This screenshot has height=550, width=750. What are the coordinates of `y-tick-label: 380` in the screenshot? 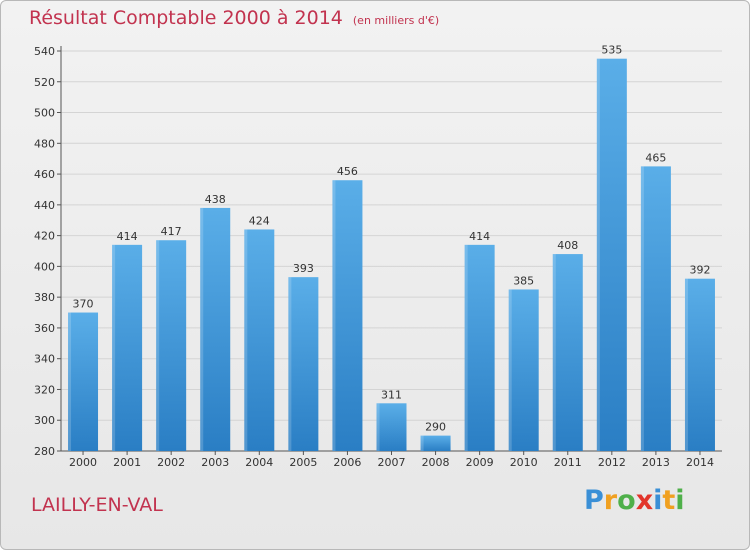 It's located at (44, 297).